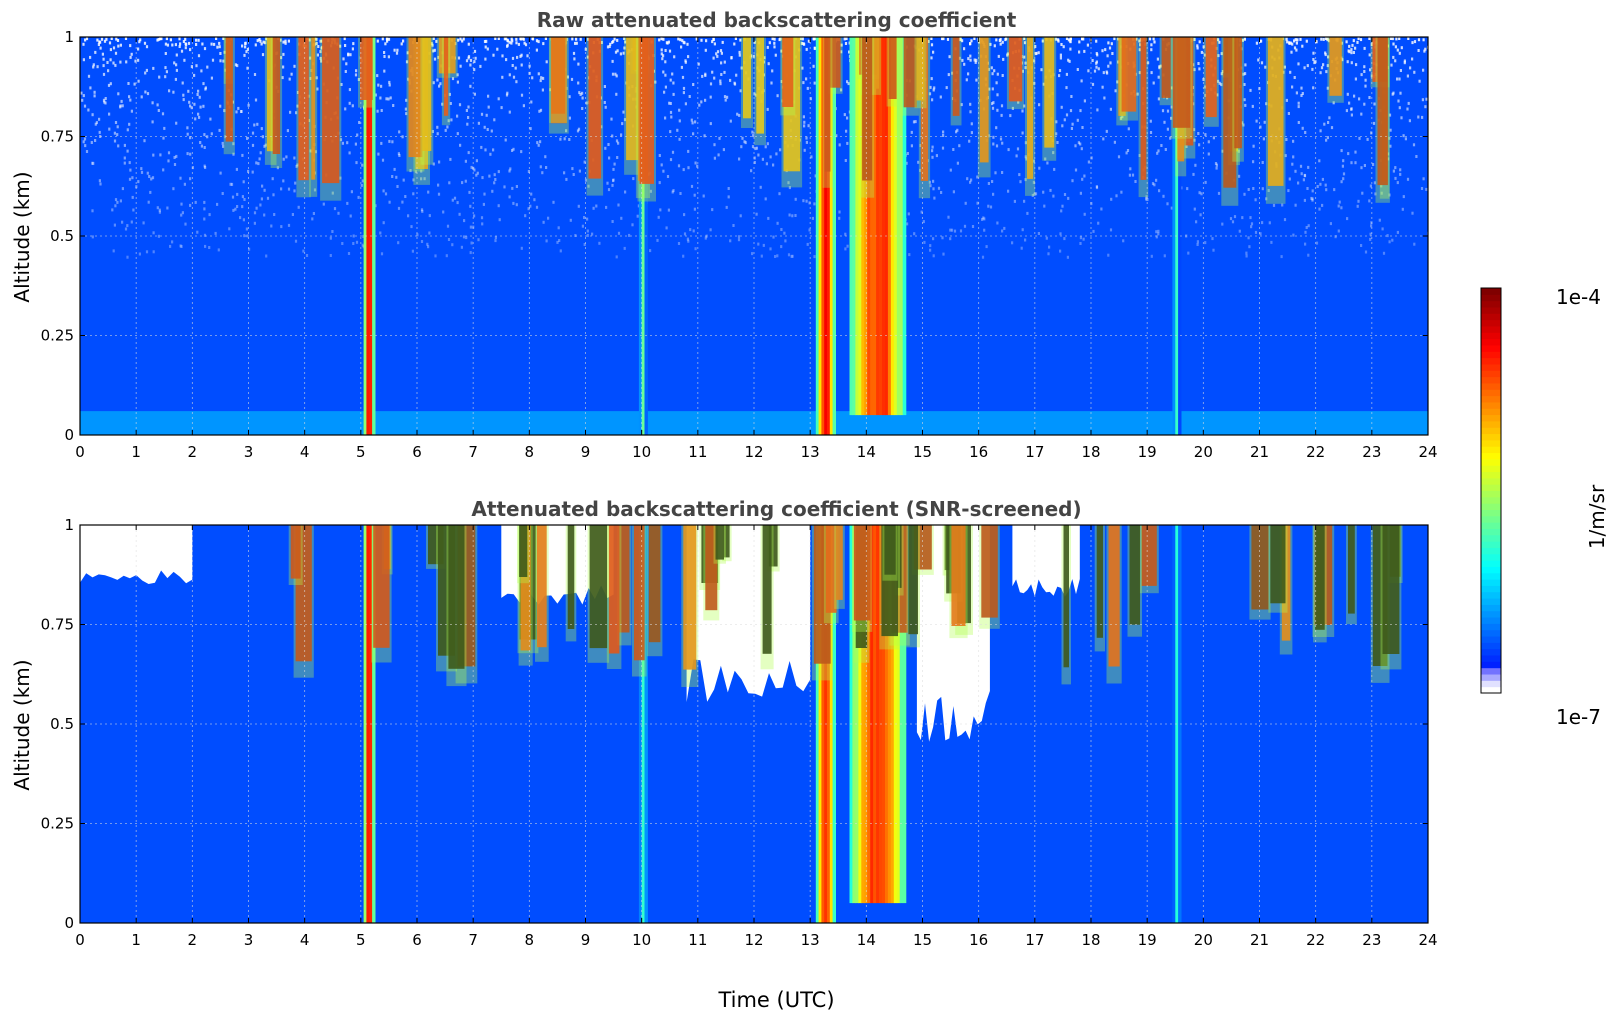 The image size is (1621, 1020). What do you see at coordinates (1578, 297) in the screenshot?
I see `colorbar-max-label: 1e-4` at bounding box center [1578, 297].